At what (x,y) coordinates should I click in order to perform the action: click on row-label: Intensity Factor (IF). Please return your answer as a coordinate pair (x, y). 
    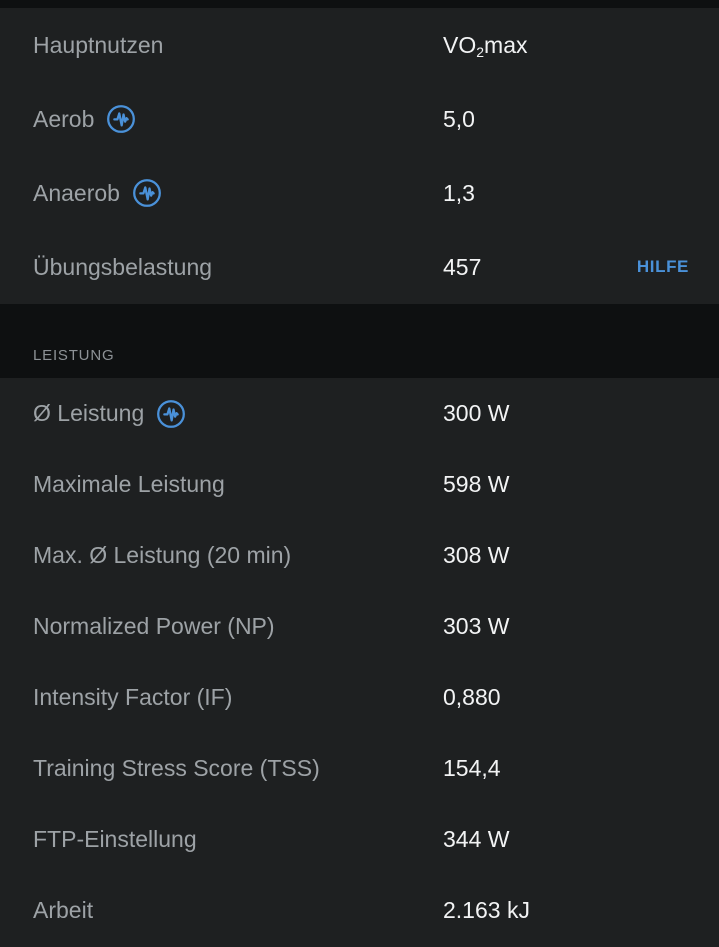
    Looking at the image, I should click on (133, 697).